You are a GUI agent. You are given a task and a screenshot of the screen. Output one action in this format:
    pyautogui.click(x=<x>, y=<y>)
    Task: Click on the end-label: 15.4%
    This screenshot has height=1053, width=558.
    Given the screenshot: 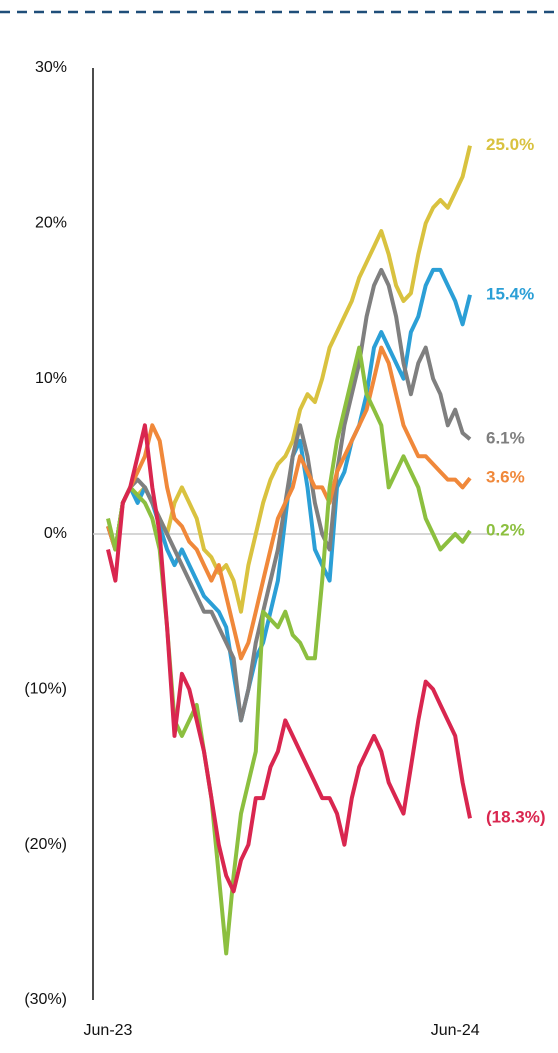 What is the action you would take?
    pyautogui.click(x=510, y=293)
    